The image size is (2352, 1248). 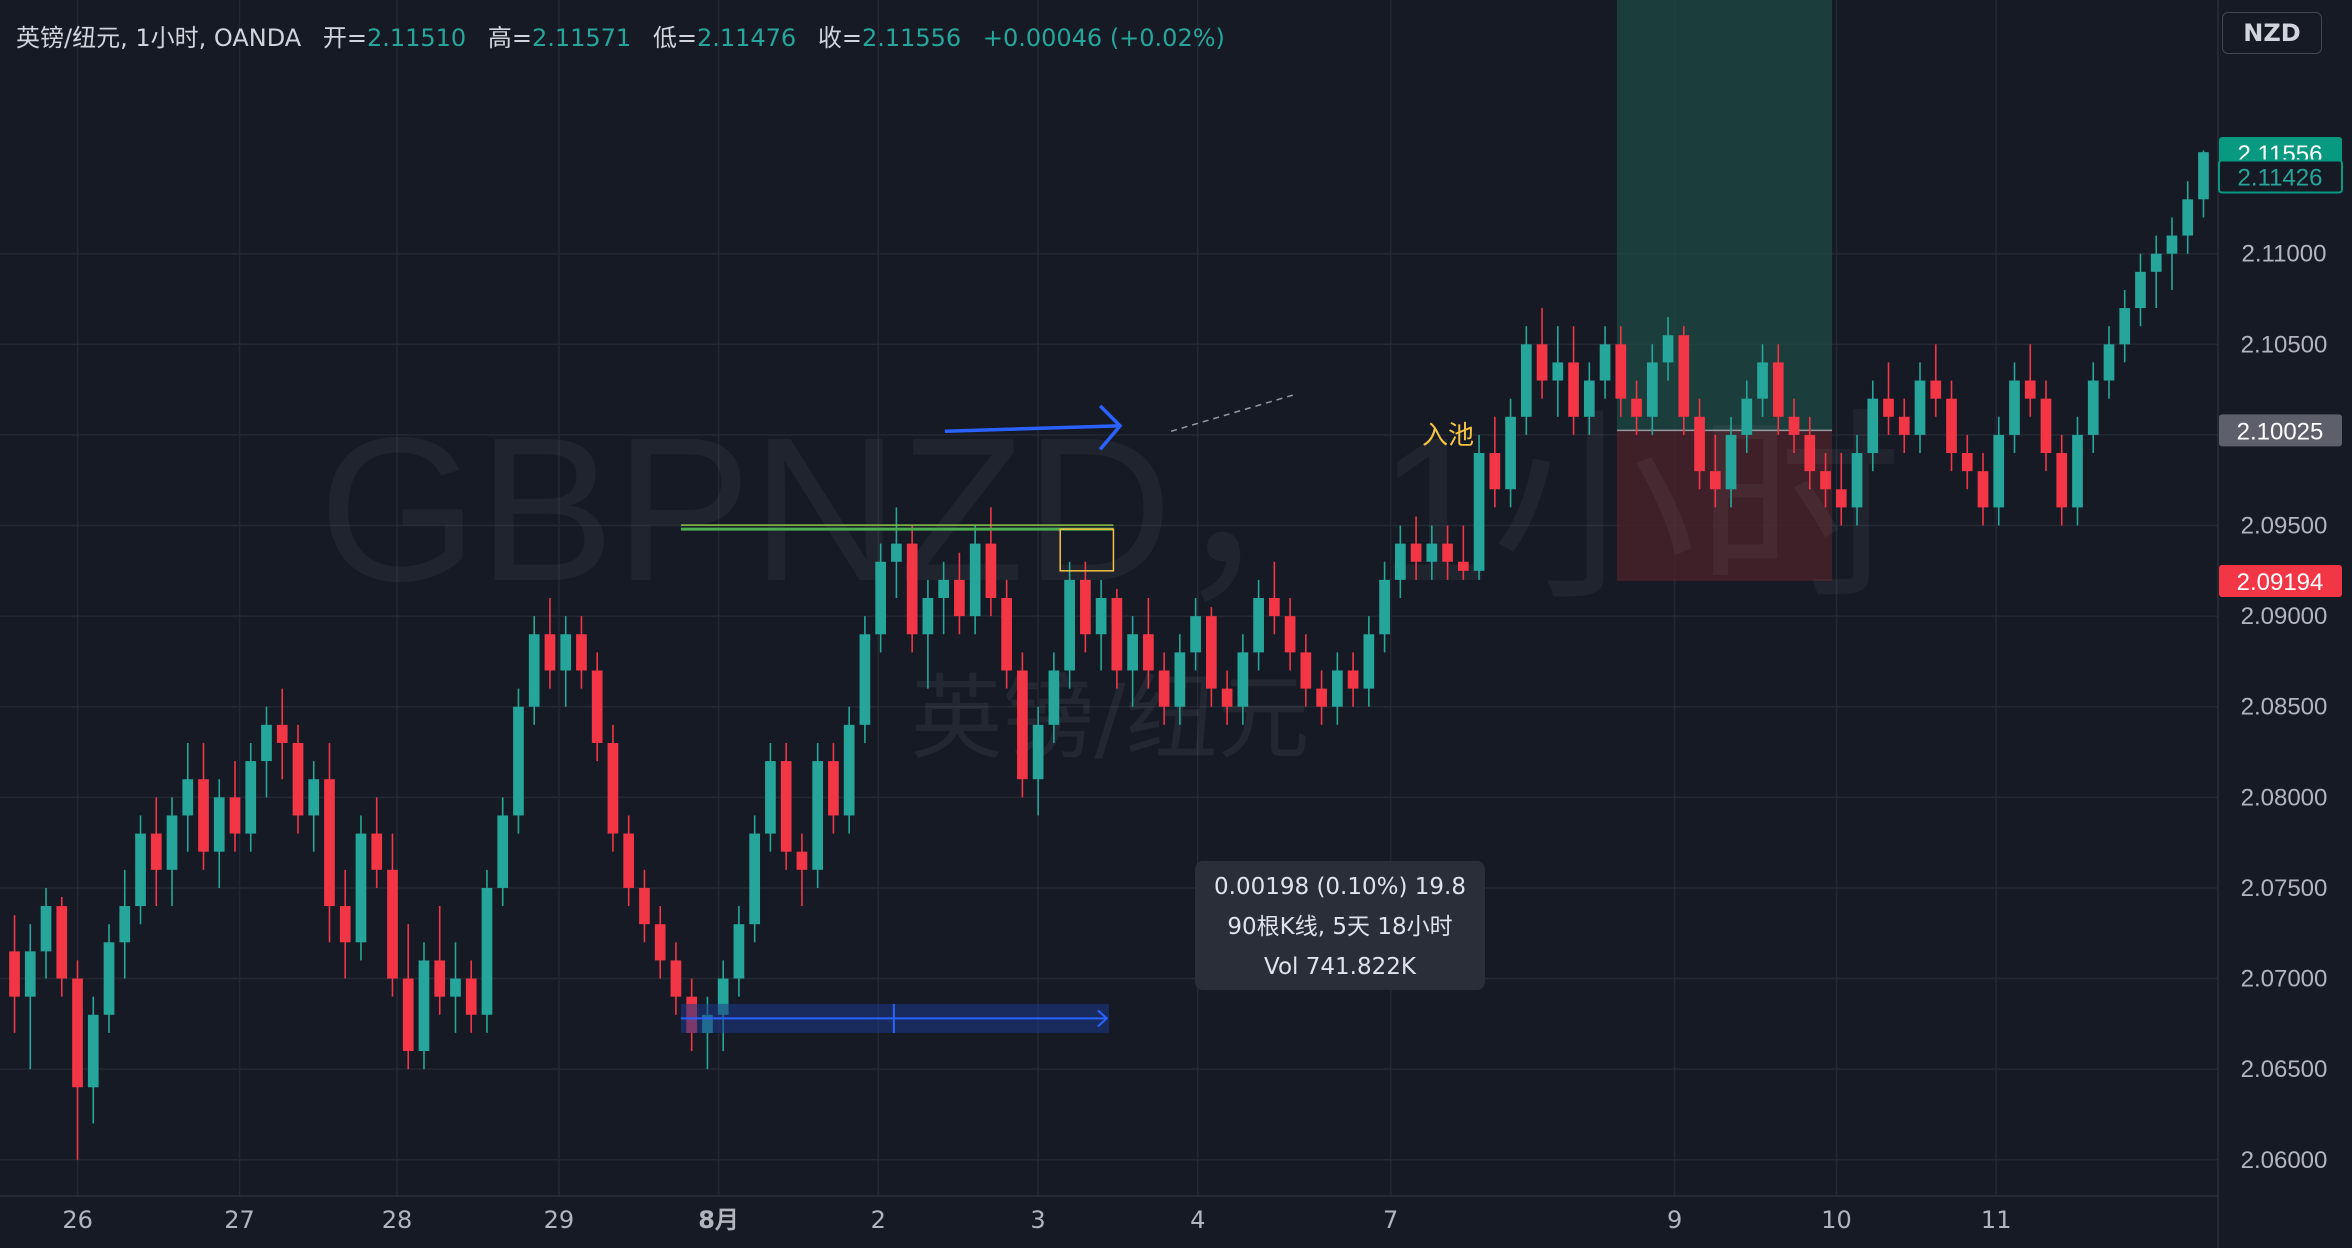 What do you see at coordinates (1031, 429) in the screenshot?
I see `entry-arrow` at bounding box center [1031, 429].